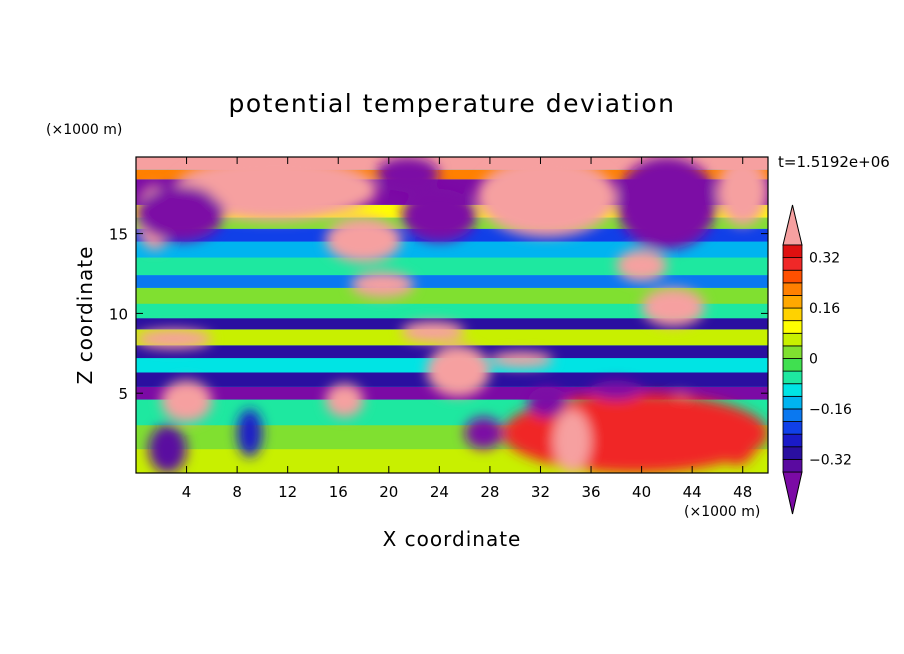 The image size is (904, 654). Describe the element at coordinates (813, 360) in the screenshot. I see `colorbar-label: 0` at that location.